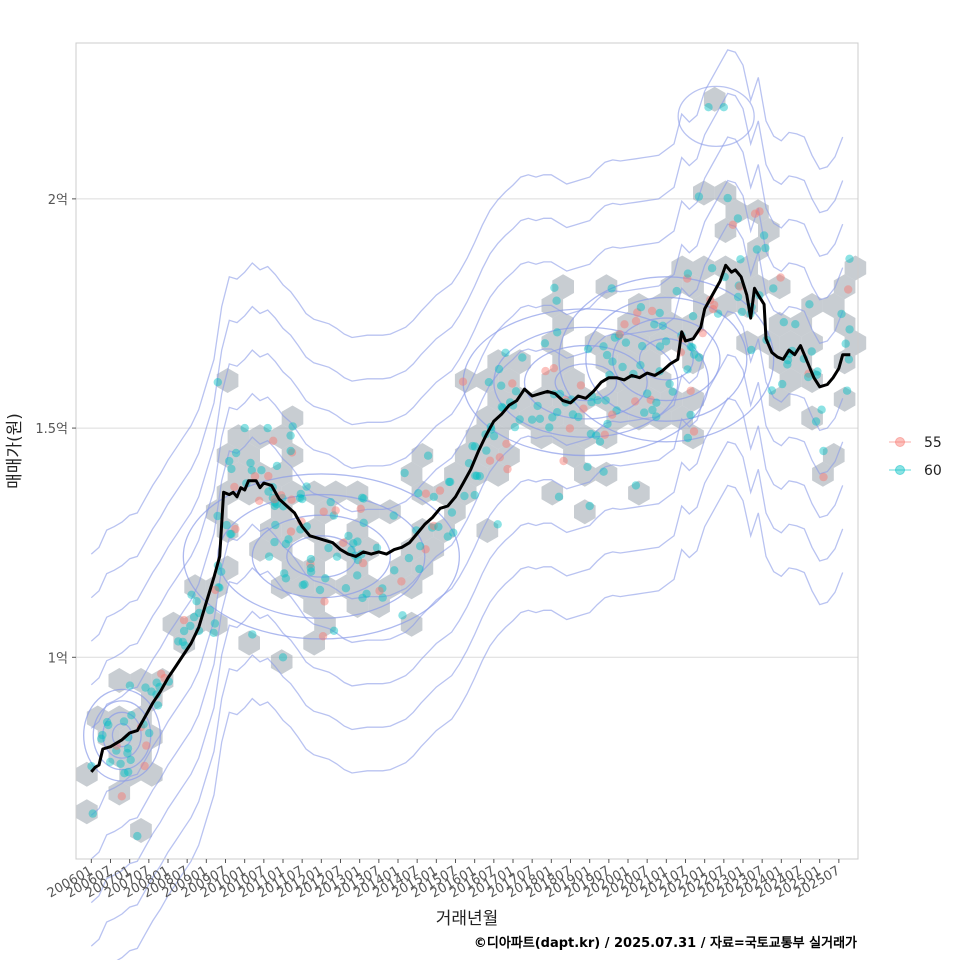 The height and width of the screenshot is (960, 960). I want to click on y-axis: 1억 1.5억 2억, so click(55, 429).